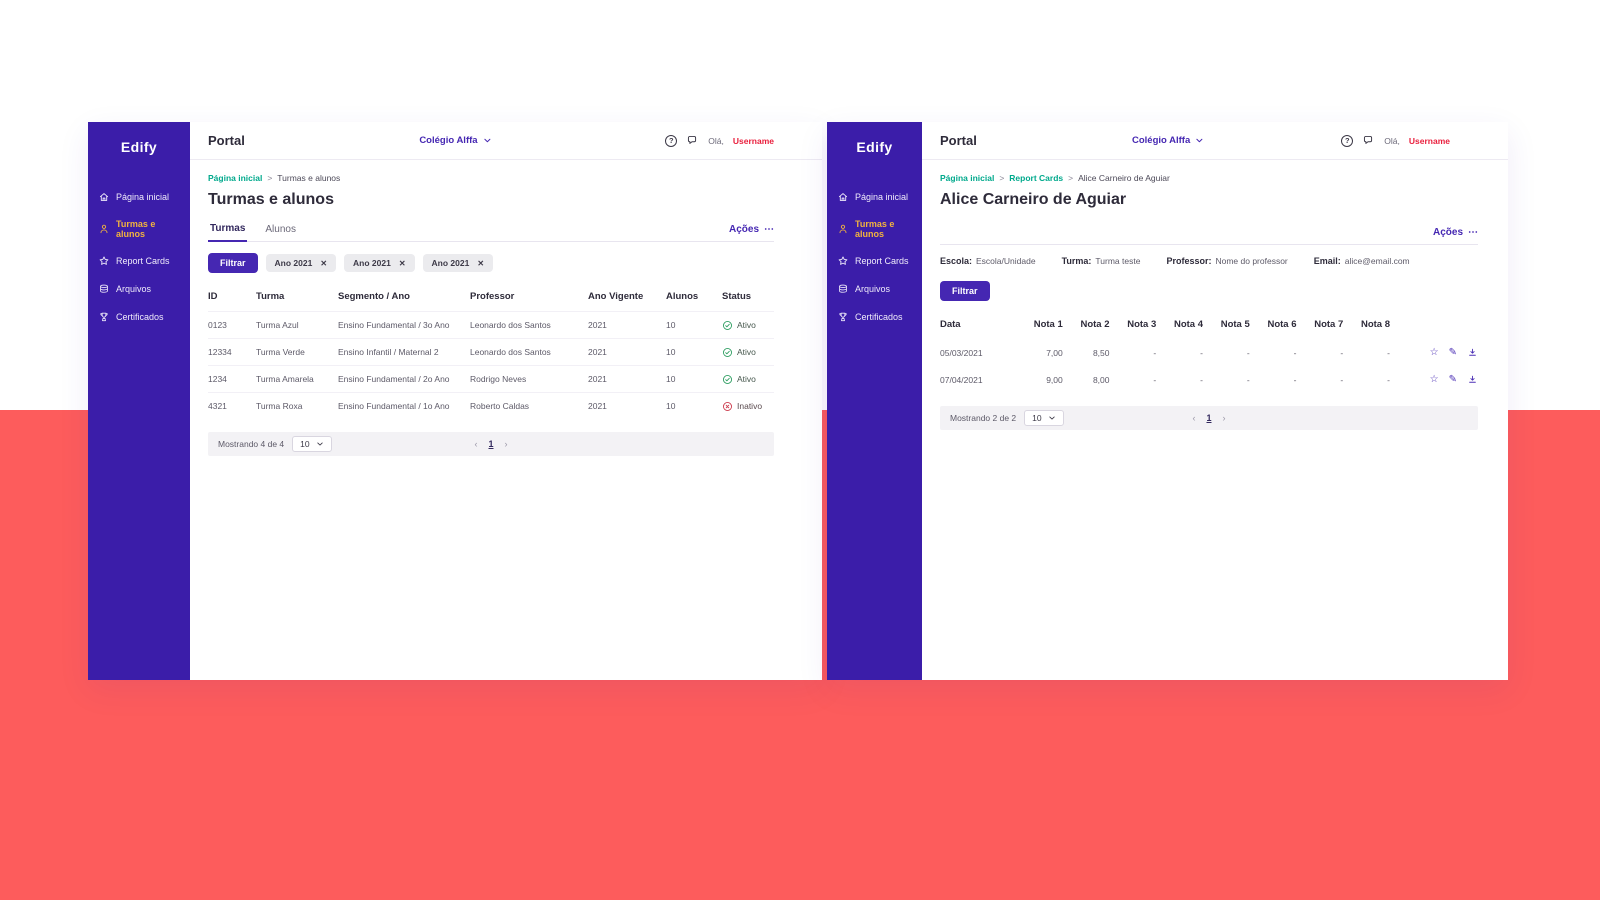 This screenshot has width=1600, height=900. What do you see at coordinates (1036, 178) in the screenshot?
I see `breadcrumb-report-cards: Report Cards` at bounding box center [1036, 178].